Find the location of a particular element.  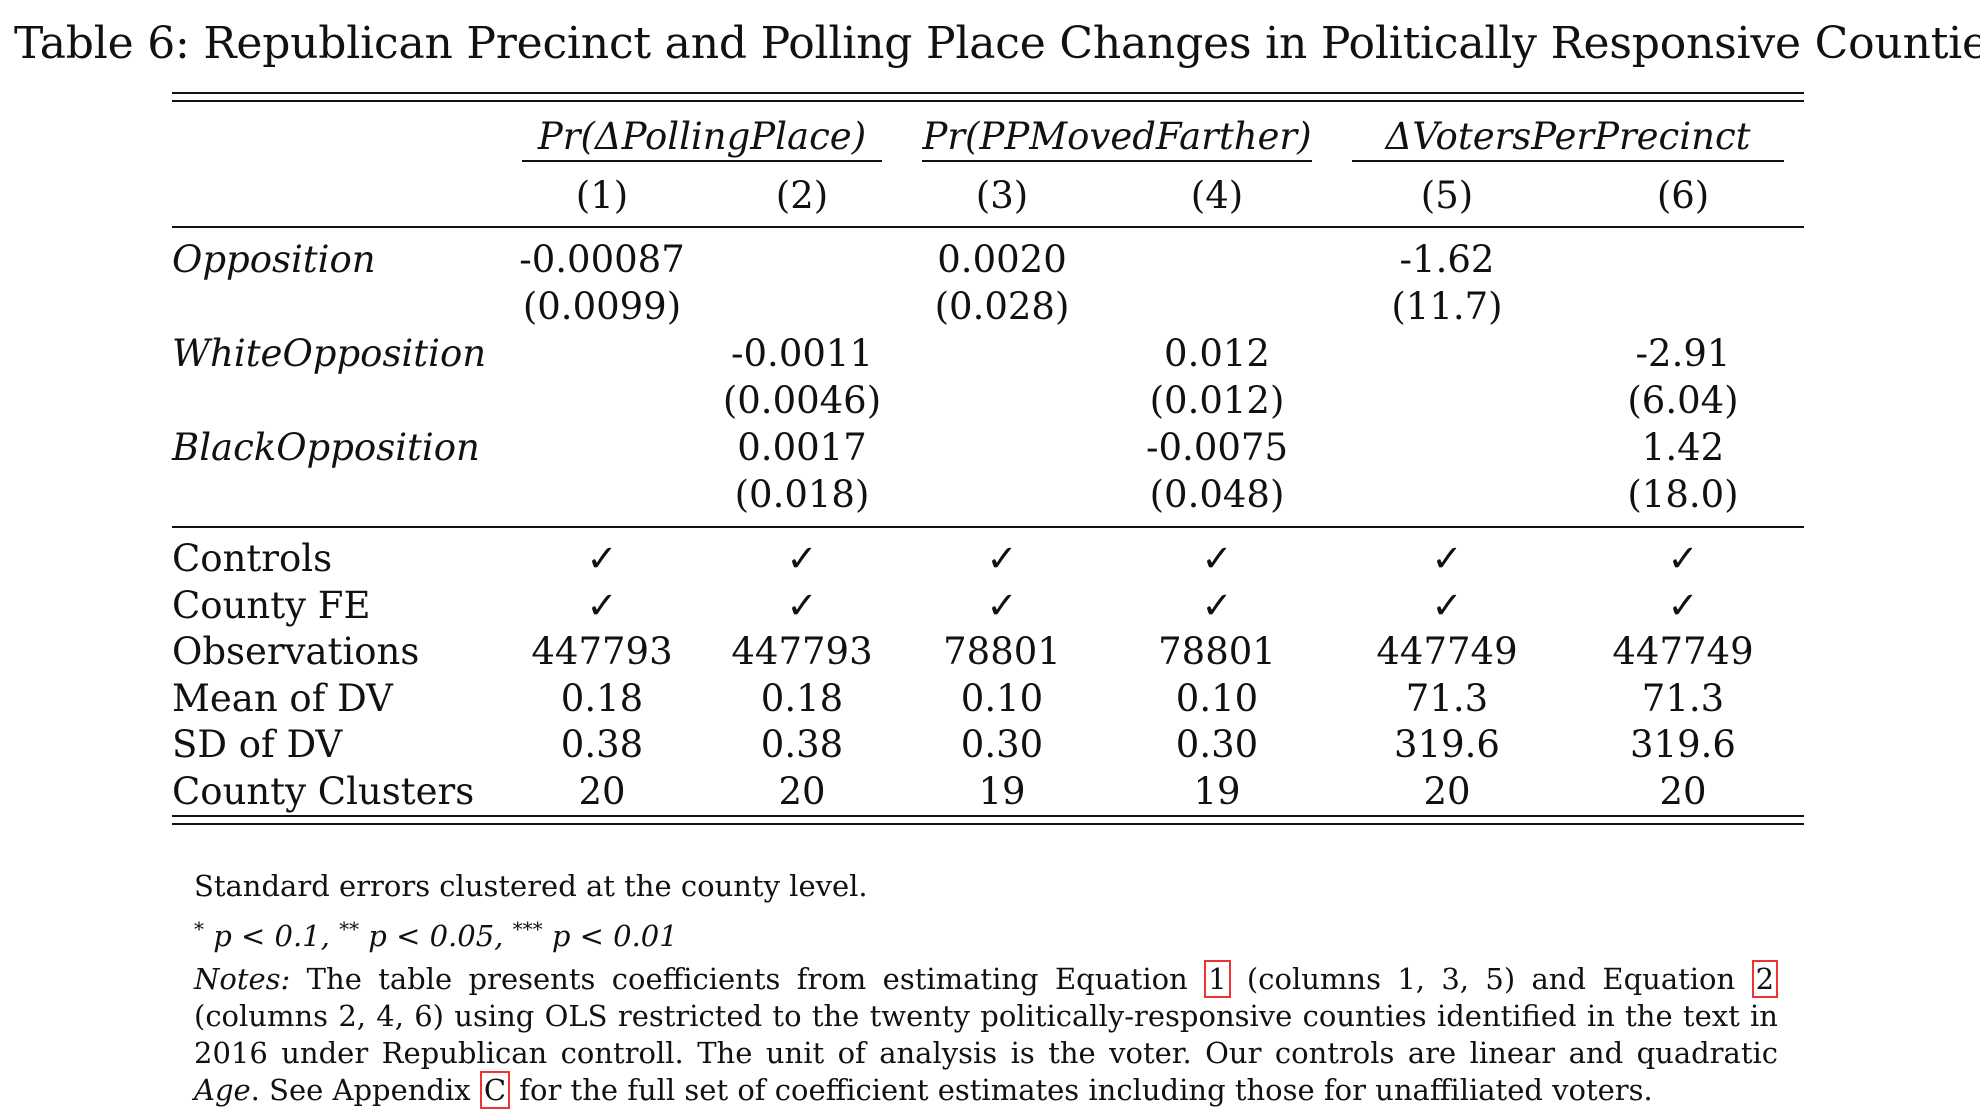

stat-row-mean-dv: Mean of DV 0.18 0.18 0.10 0.10 71.3 71.3 is located at coordinates (988, 699).